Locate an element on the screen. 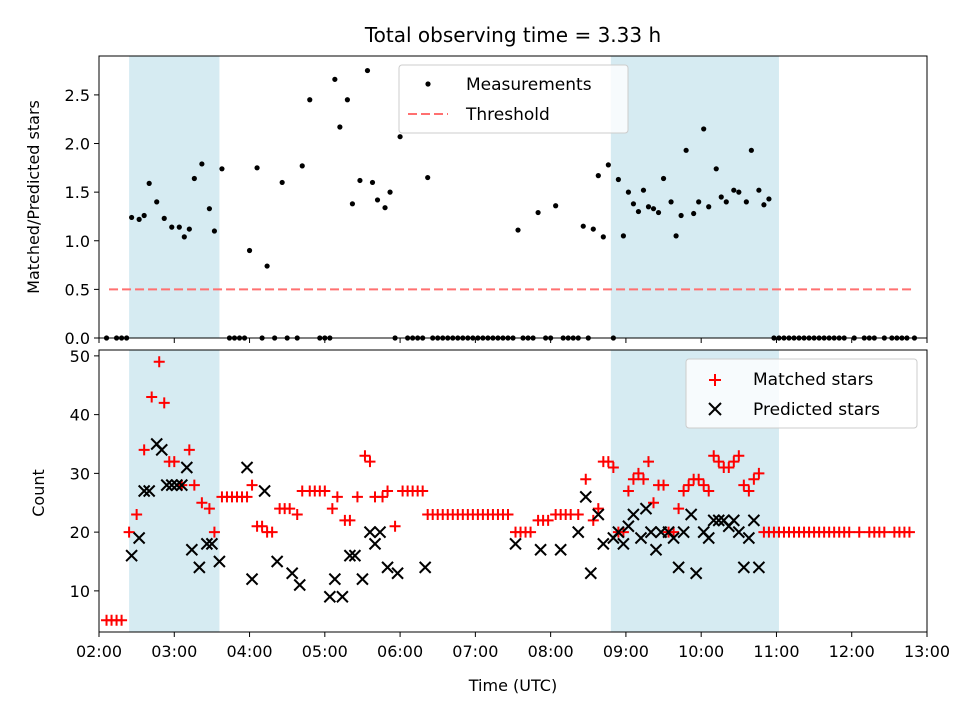 The image size is (960, 724). count-y-axis: 10 20 30 40 50 is located at coordinates (84, 474).